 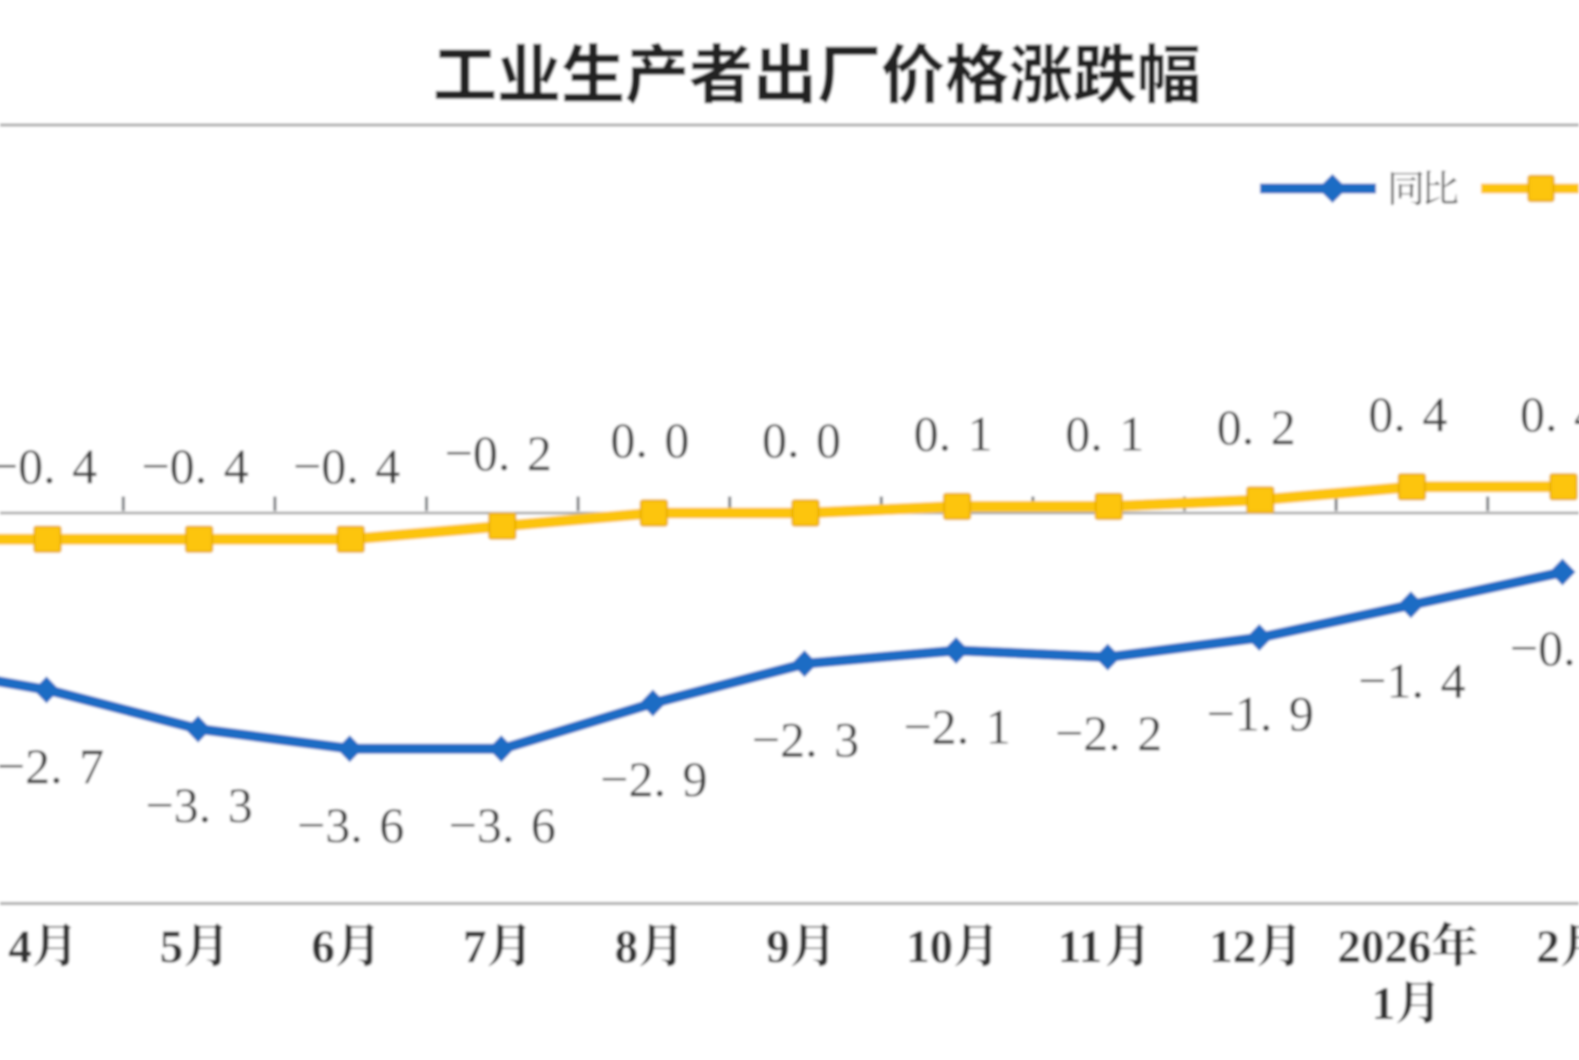 What do you see at coordinates (1256, 427) in the screenshot?
I see `svg-text: 0. 2` at bounding box center [1256, 427].